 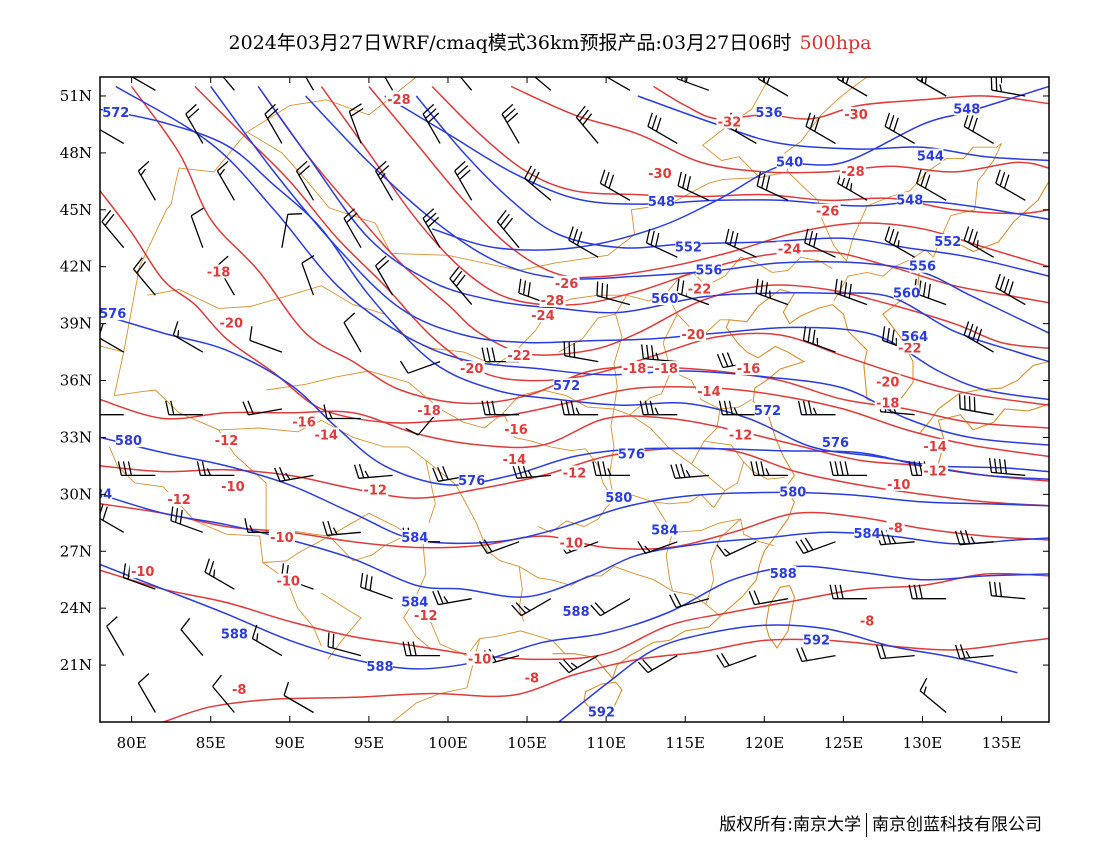 What do you see at coordinates (606, 743) in the screenshot?
I see `x-tick-label: 110E` at bounding box center [606, 743].